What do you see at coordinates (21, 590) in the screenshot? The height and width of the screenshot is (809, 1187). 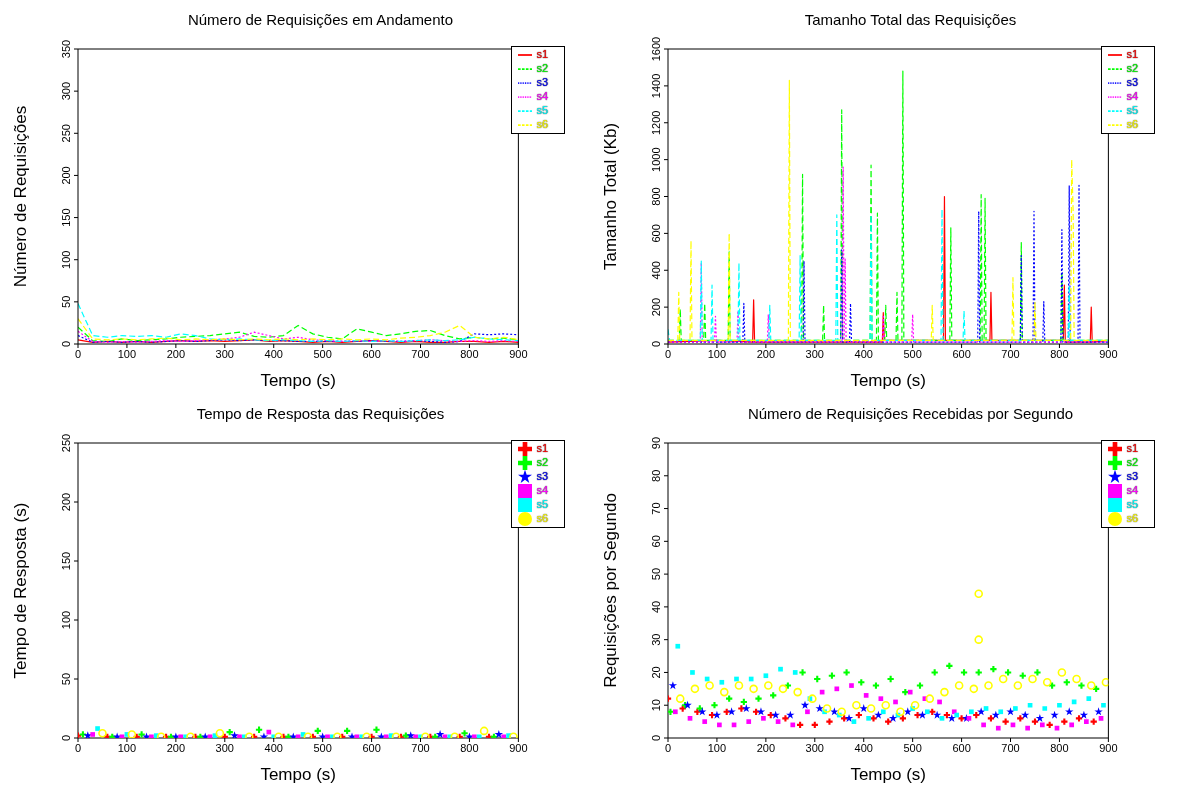 I see `y-axis-title: Tempo de Resposta (s)` at bounding box center [21, 590].